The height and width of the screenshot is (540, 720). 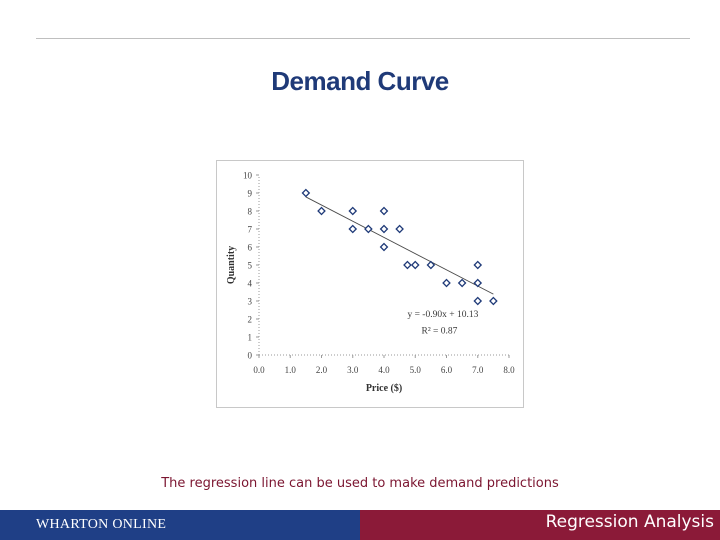 I want to click on slide-title: Demand Curve, so click(x=360, y=81).